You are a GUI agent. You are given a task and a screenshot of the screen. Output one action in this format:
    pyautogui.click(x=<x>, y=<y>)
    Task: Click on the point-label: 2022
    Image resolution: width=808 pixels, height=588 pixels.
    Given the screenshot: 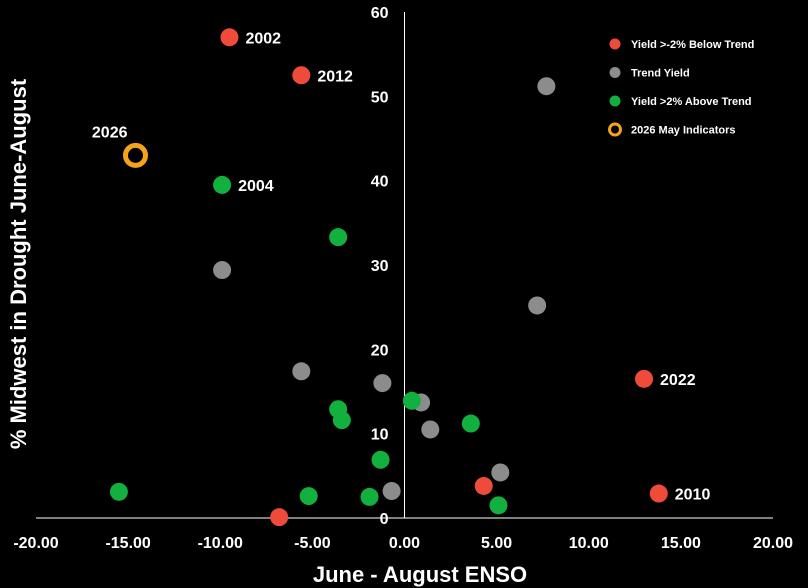 What is the action you would take?
    pyautogui.click(x=678, y=380)
    